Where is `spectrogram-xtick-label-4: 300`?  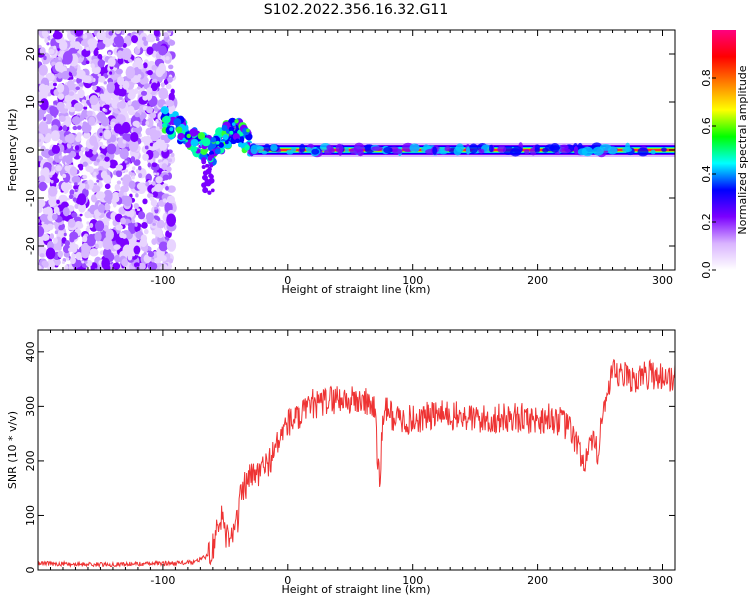 spectrogram-xtick-label-4: 300 is located at coordinates (662, 280).